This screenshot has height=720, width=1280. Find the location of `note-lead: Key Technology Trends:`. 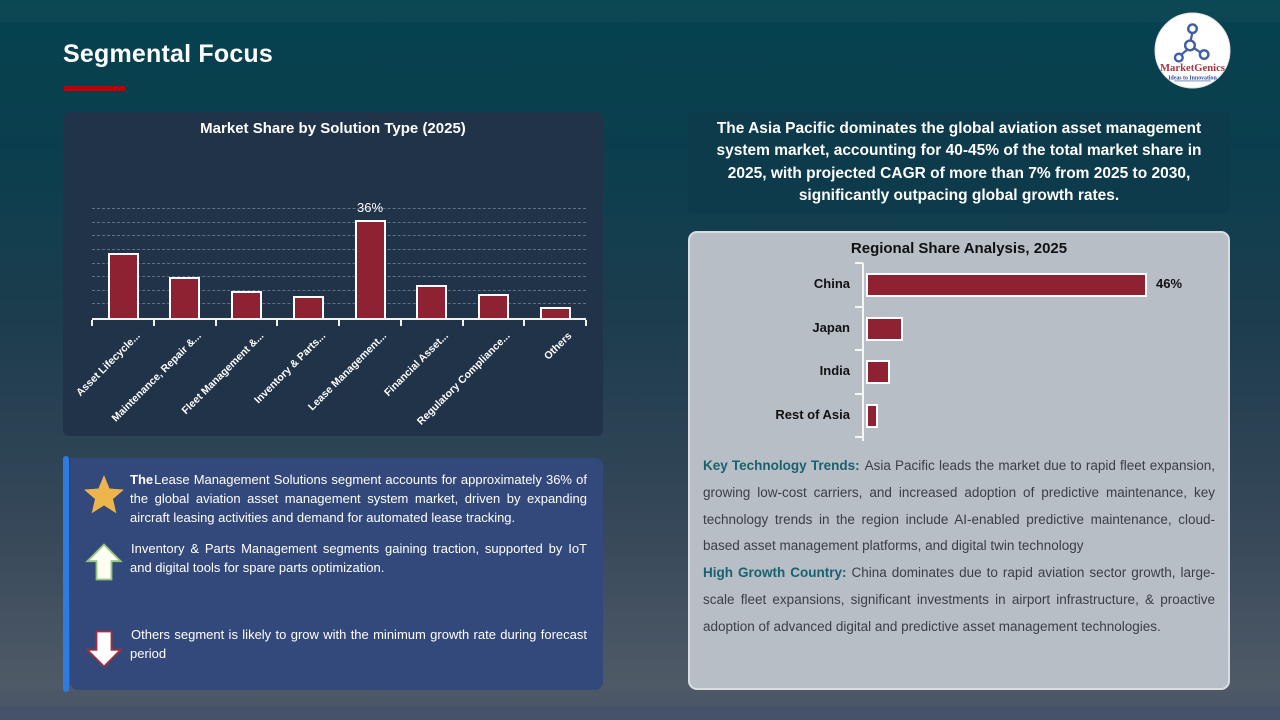

note-lead: Key Technology Trends: is located at coordinates (781, 465).